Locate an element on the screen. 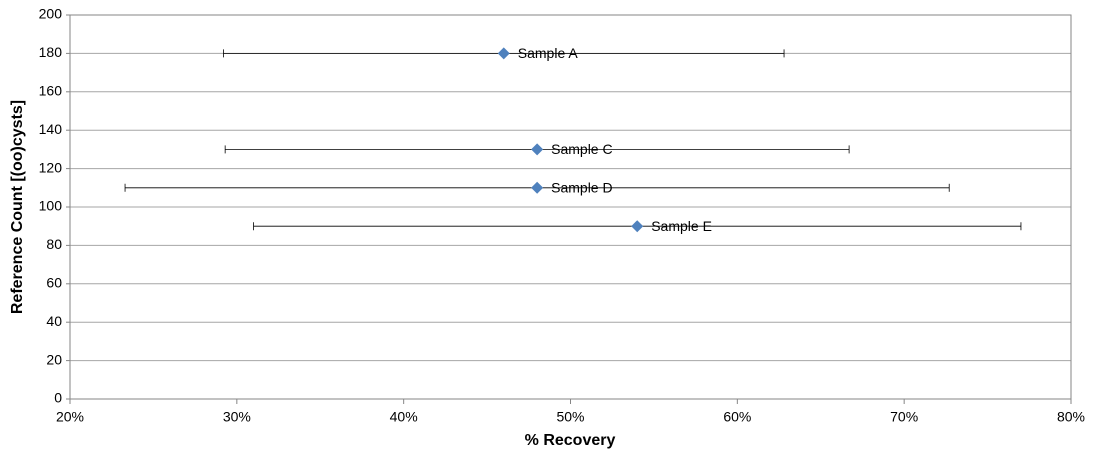 This screenshot has height=461, width=1094. x-tick-label: 60% is located at coordinates (737, 417).